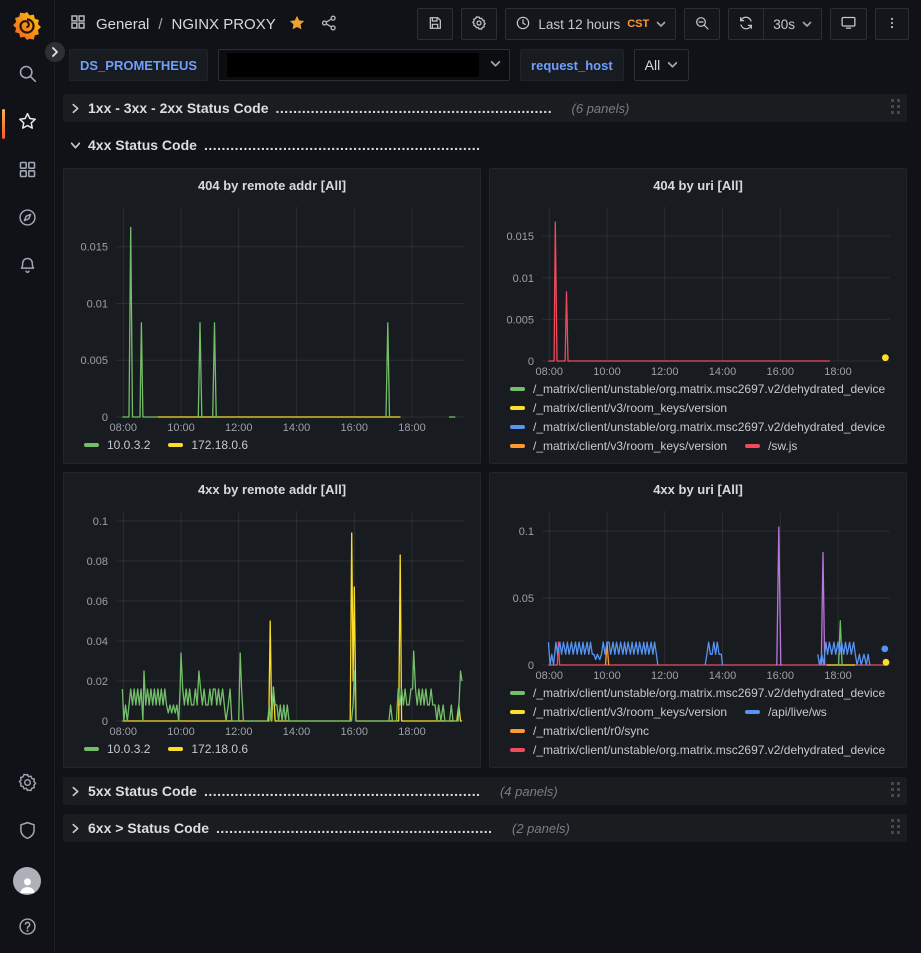  What do you see at coordinates (27, 124) in the screenshot?
I see `sidebar-item-starred` at bounding box center [27, 124].